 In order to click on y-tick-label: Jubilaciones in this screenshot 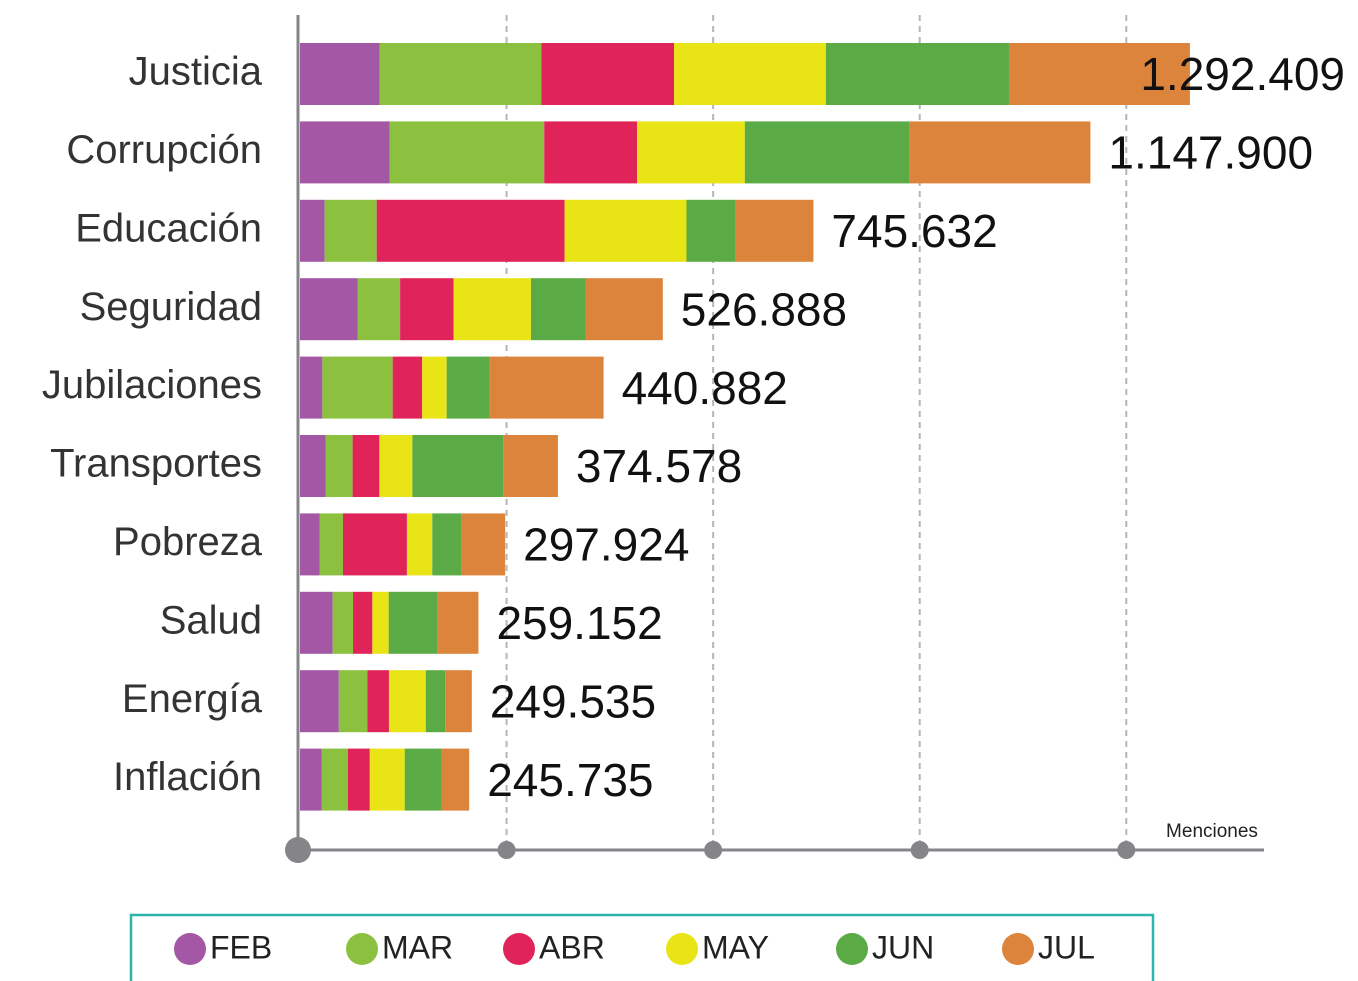, I will do `click(152, 385)`.